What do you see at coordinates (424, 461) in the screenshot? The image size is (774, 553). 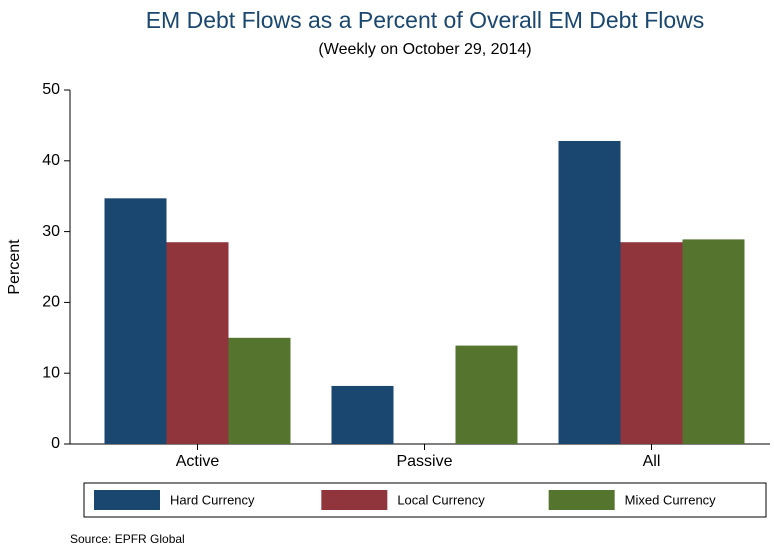 I see `x-tick-label: Passive` at bounding box center [424, 461].